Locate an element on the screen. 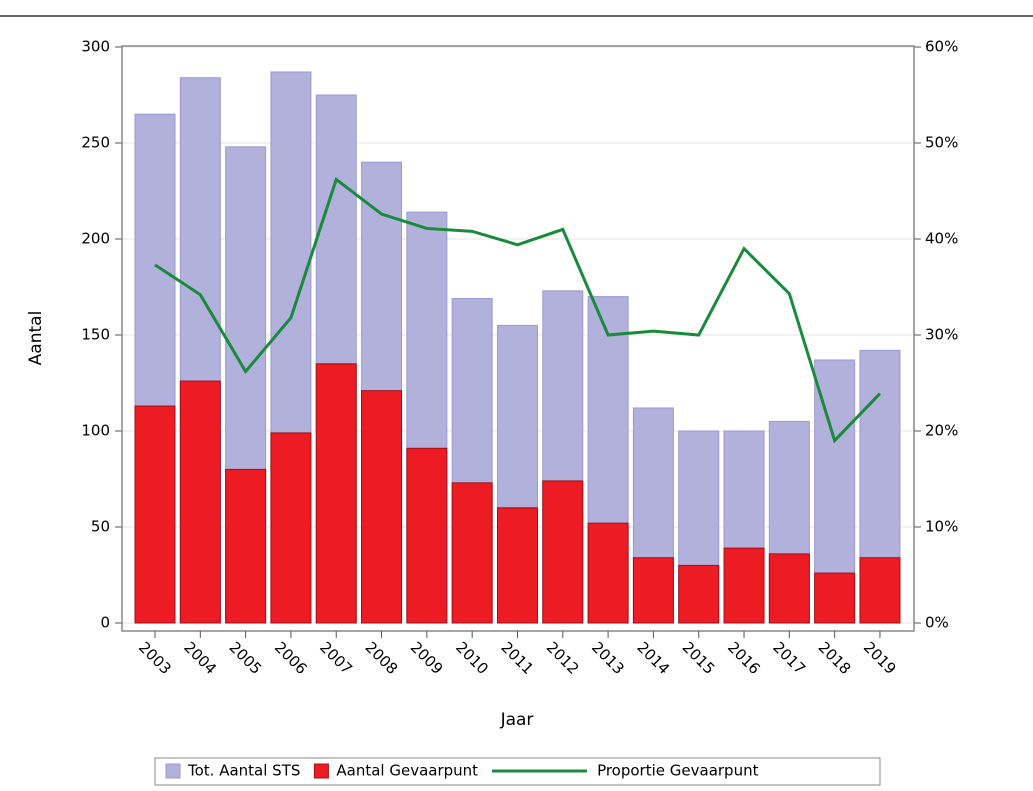 The width and height of the screenshot is (1033, 791). x-tick-label: 2018 is located at coordinates (835, 658).